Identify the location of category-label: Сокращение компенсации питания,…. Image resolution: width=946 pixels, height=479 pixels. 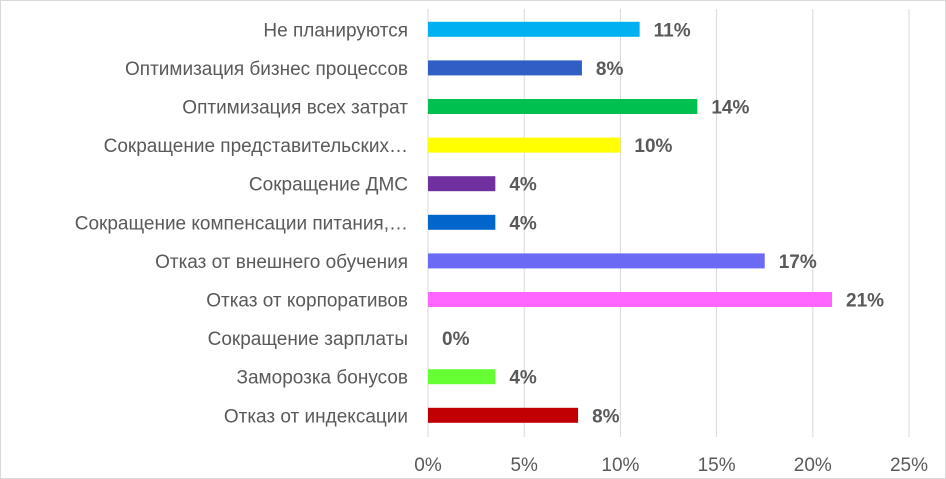
(241, 223).